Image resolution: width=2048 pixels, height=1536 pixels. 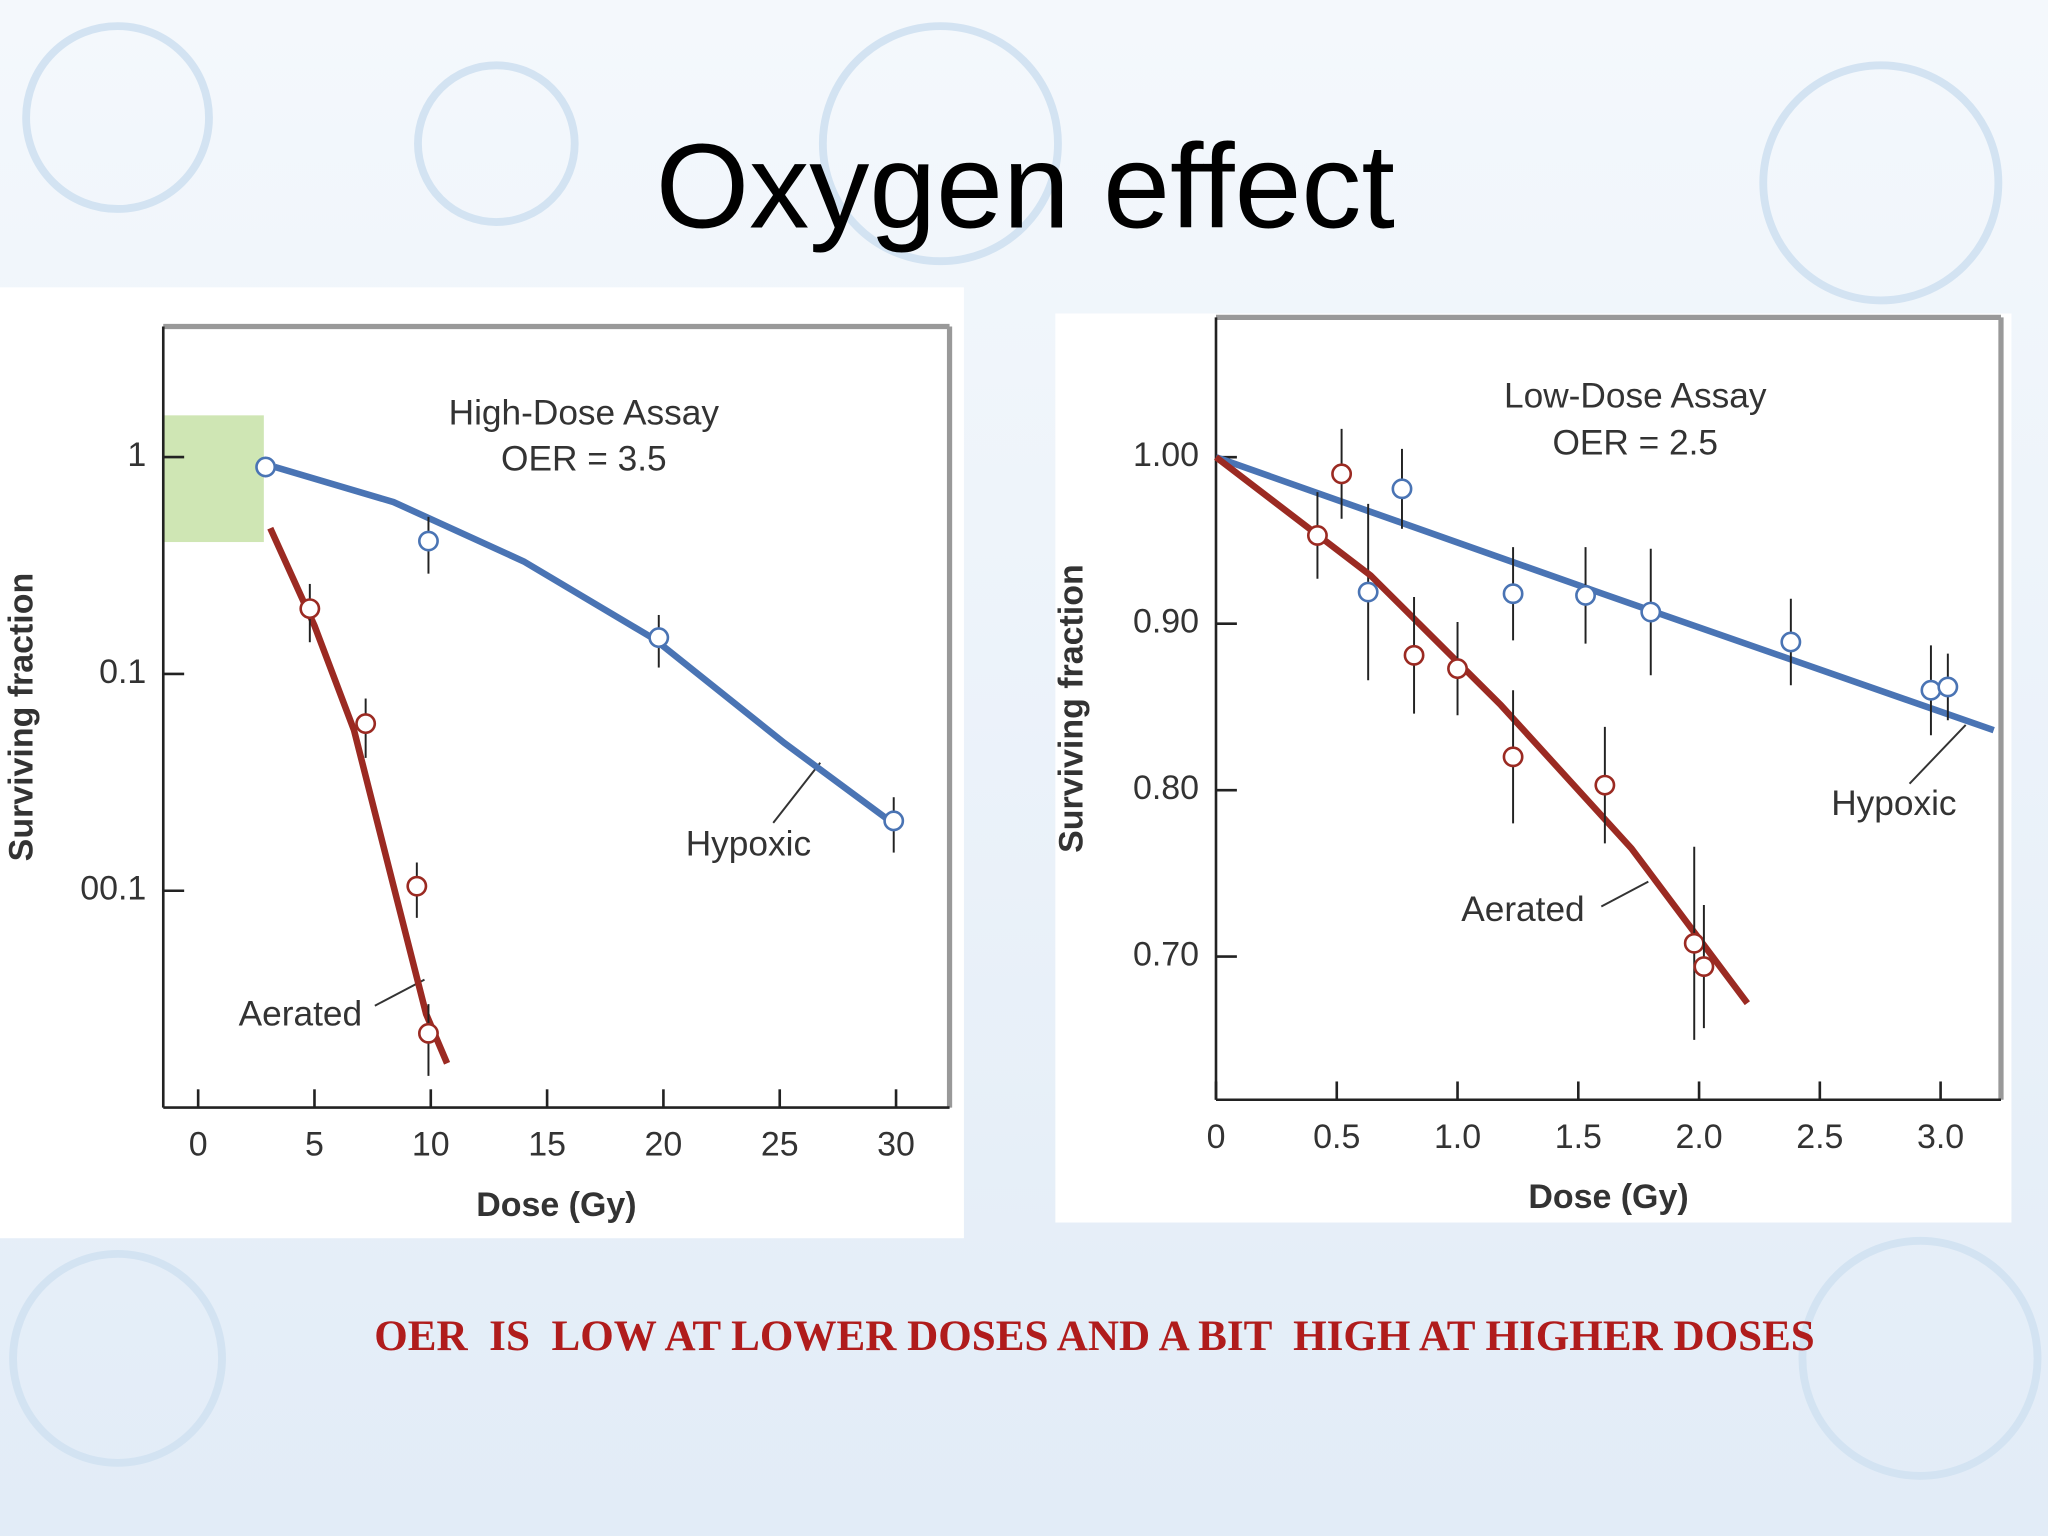 What do you see at coordinates (213, 479) in the screenshot?
I see `highlight-box` at bounding box center [213, 479].